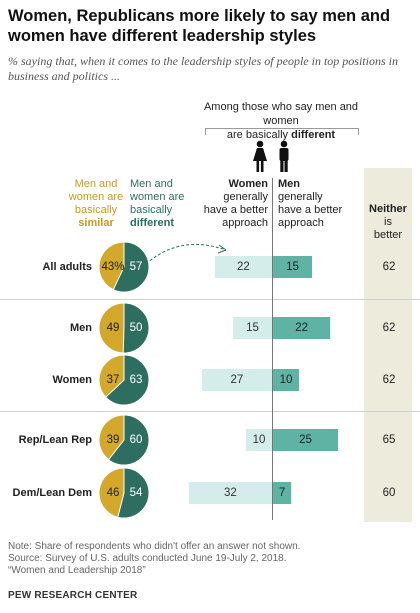 The width and height of the screenshot is (420, 613). What do you see at coordinates (73, 595) in the screenshot?
I see `source-organization: PEW RESEARCH CENTER` at bounding box center [73, 595].